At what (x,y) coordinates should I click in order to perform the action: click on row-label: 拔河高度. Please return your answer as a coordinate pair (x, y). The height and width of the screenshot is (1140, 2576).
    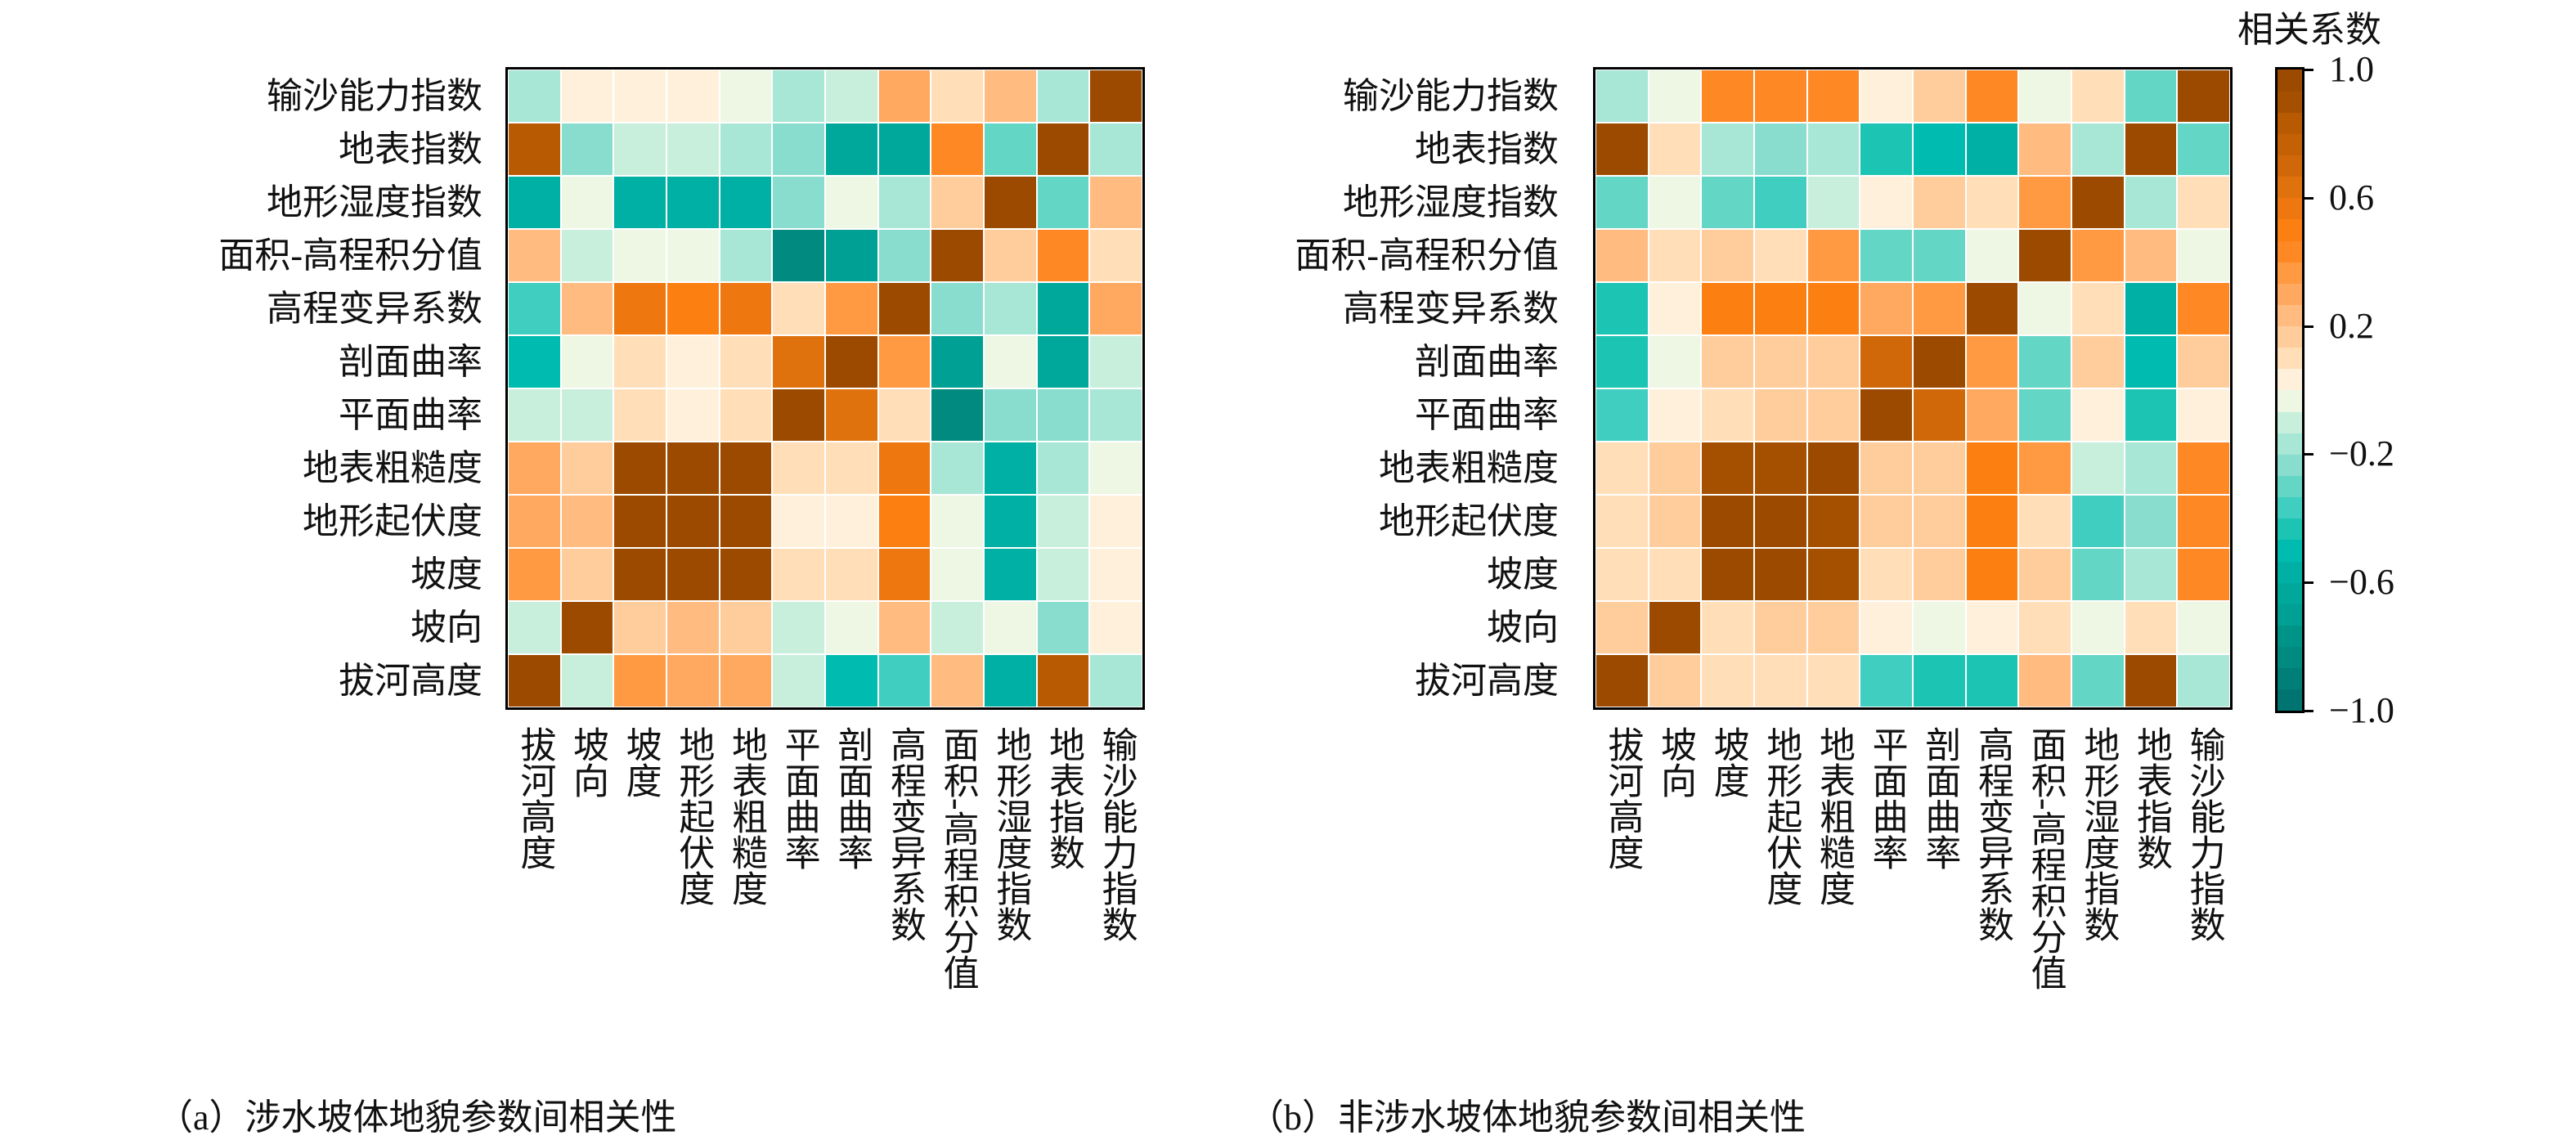
    Looking at the image, I should click on (411, 680).